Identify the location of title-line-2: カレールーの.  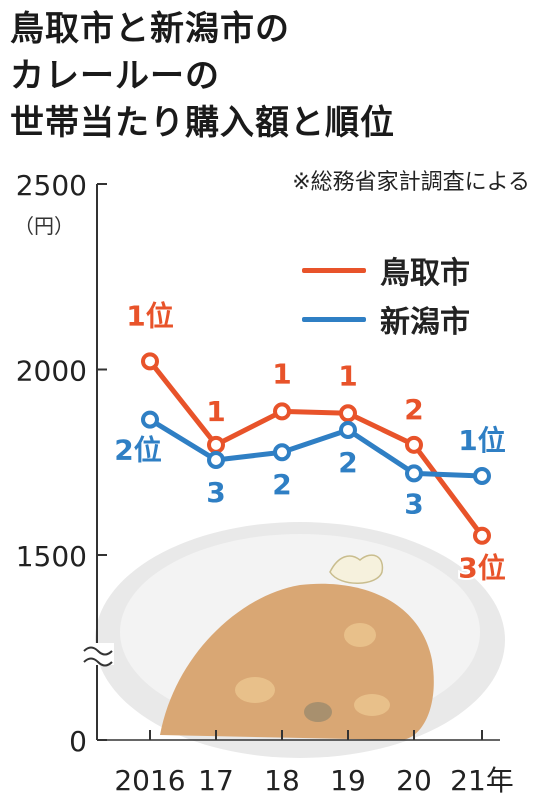
(115, 76).